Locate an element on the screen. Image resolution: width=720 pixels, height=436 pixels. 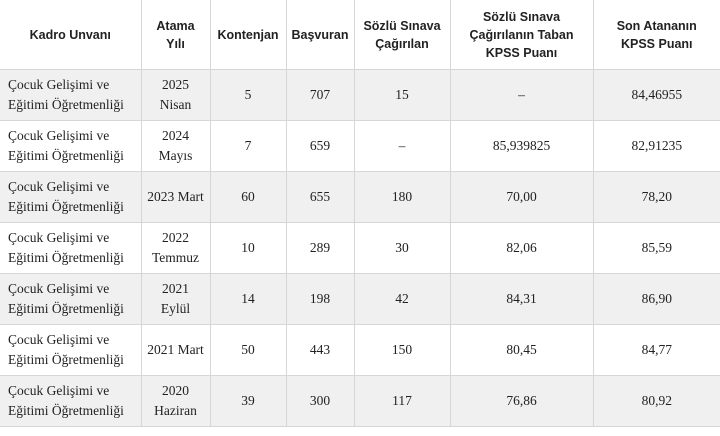
cell-line: 2022 is located at coordinates (175, 237).